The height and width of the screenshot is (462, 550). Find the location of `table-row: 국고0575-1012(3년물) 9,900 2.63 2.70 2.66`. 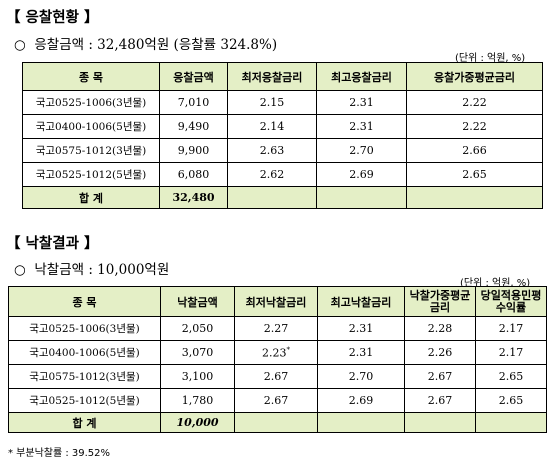

table-row: 국고0575-1012(3년물) 9,900 2.63 2.70 2.66 is located at coordinates (282, 150).